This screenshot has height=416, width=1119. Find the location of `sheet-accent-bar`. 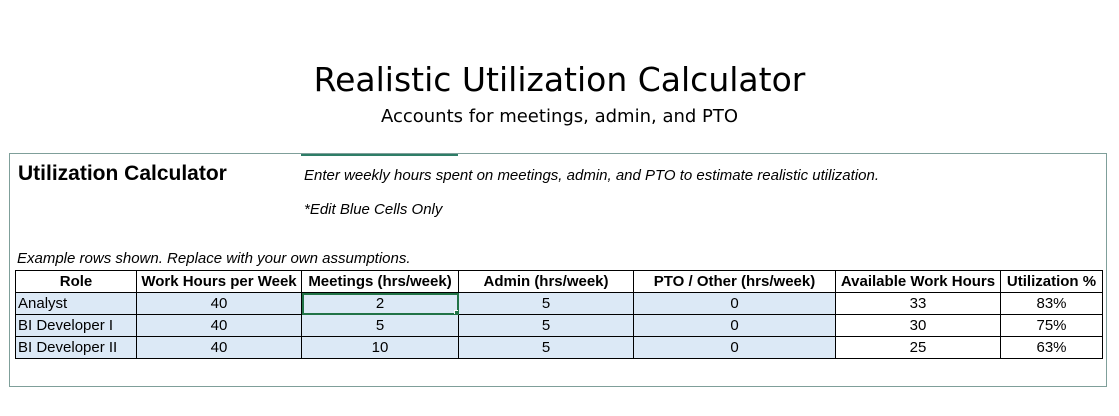

sheet-accent-bar is located at coordinates (379, 155).